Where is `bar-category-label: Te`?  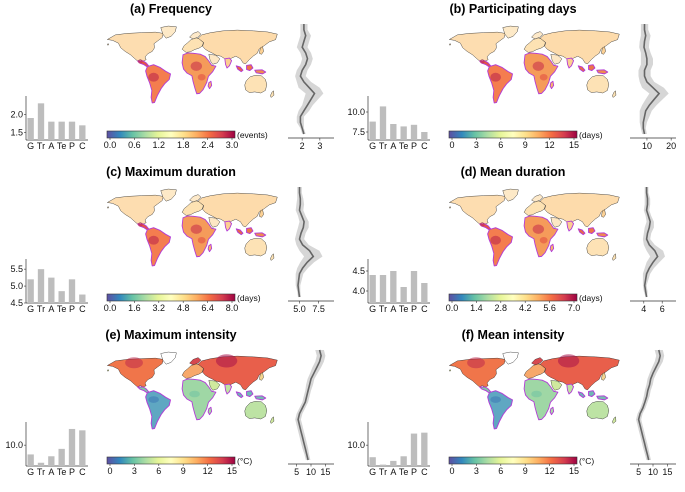
bar-category-label: Te is located at coordinates (62, 309).